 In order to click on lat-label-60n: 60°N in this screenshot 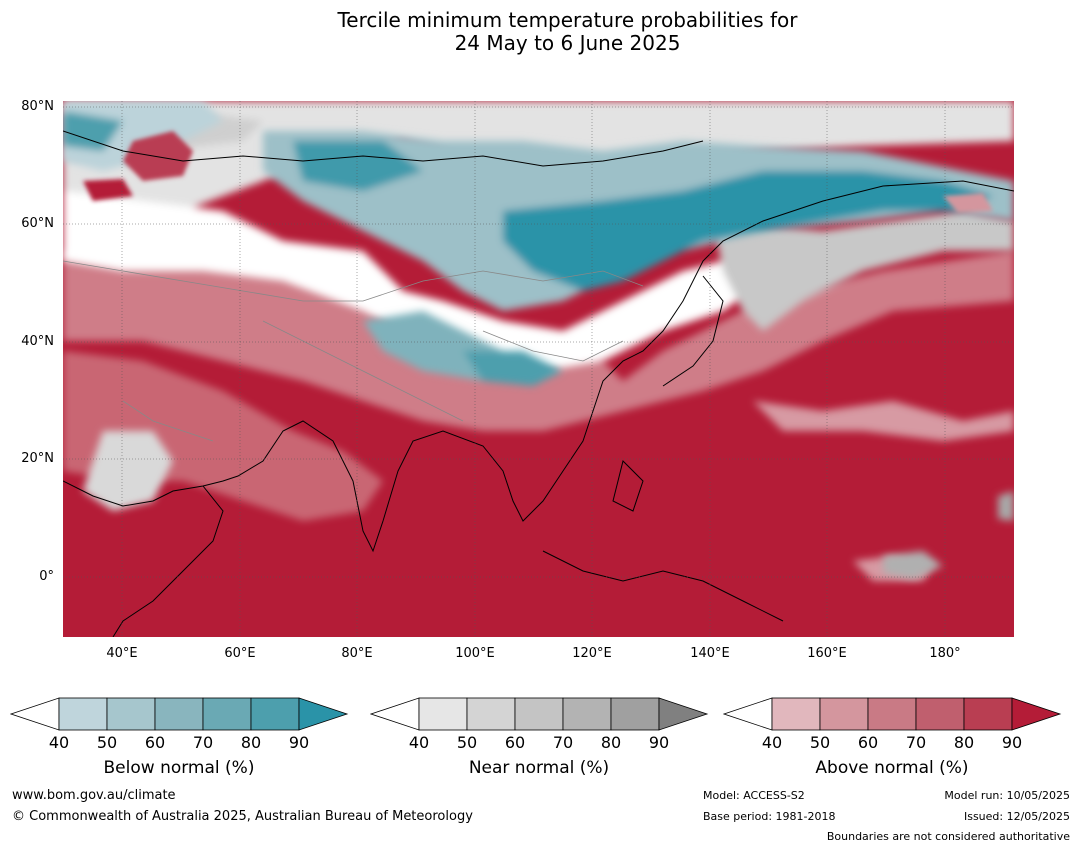, I will do `click(37, 223)`.